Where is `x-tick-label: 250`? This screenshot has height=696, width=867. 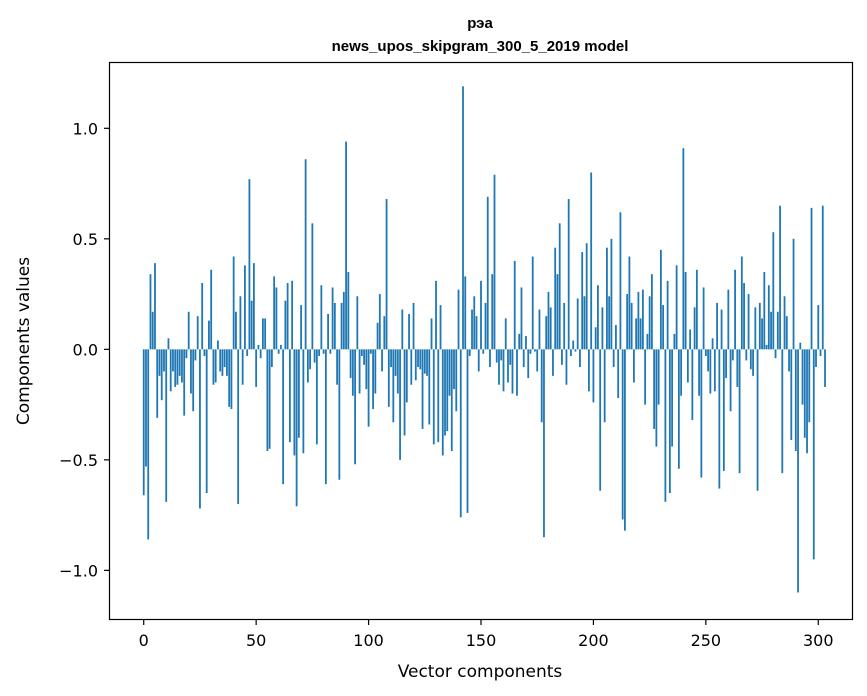 x-tick-label: 250 is located at coordinates (706, 640).